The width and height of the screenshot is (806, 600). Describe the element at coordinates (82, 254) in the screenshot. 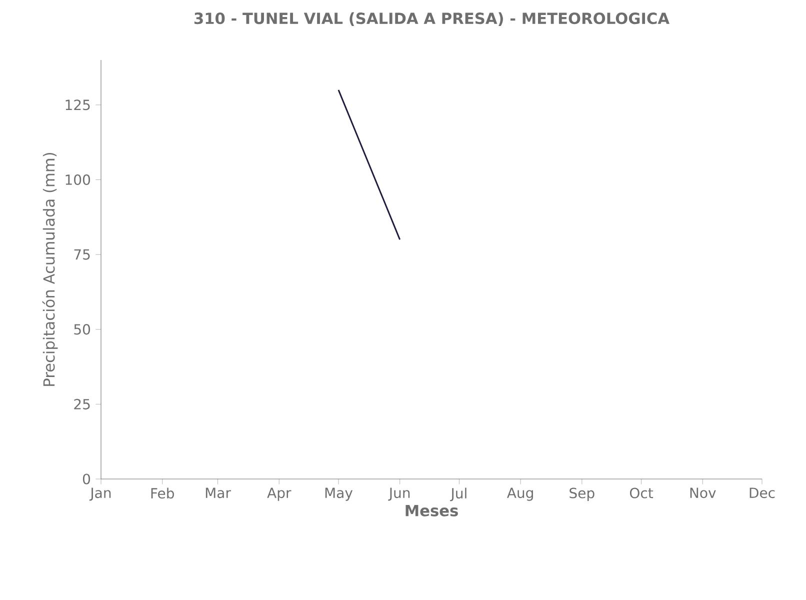

I see `y-tick-label: 75` at that location.